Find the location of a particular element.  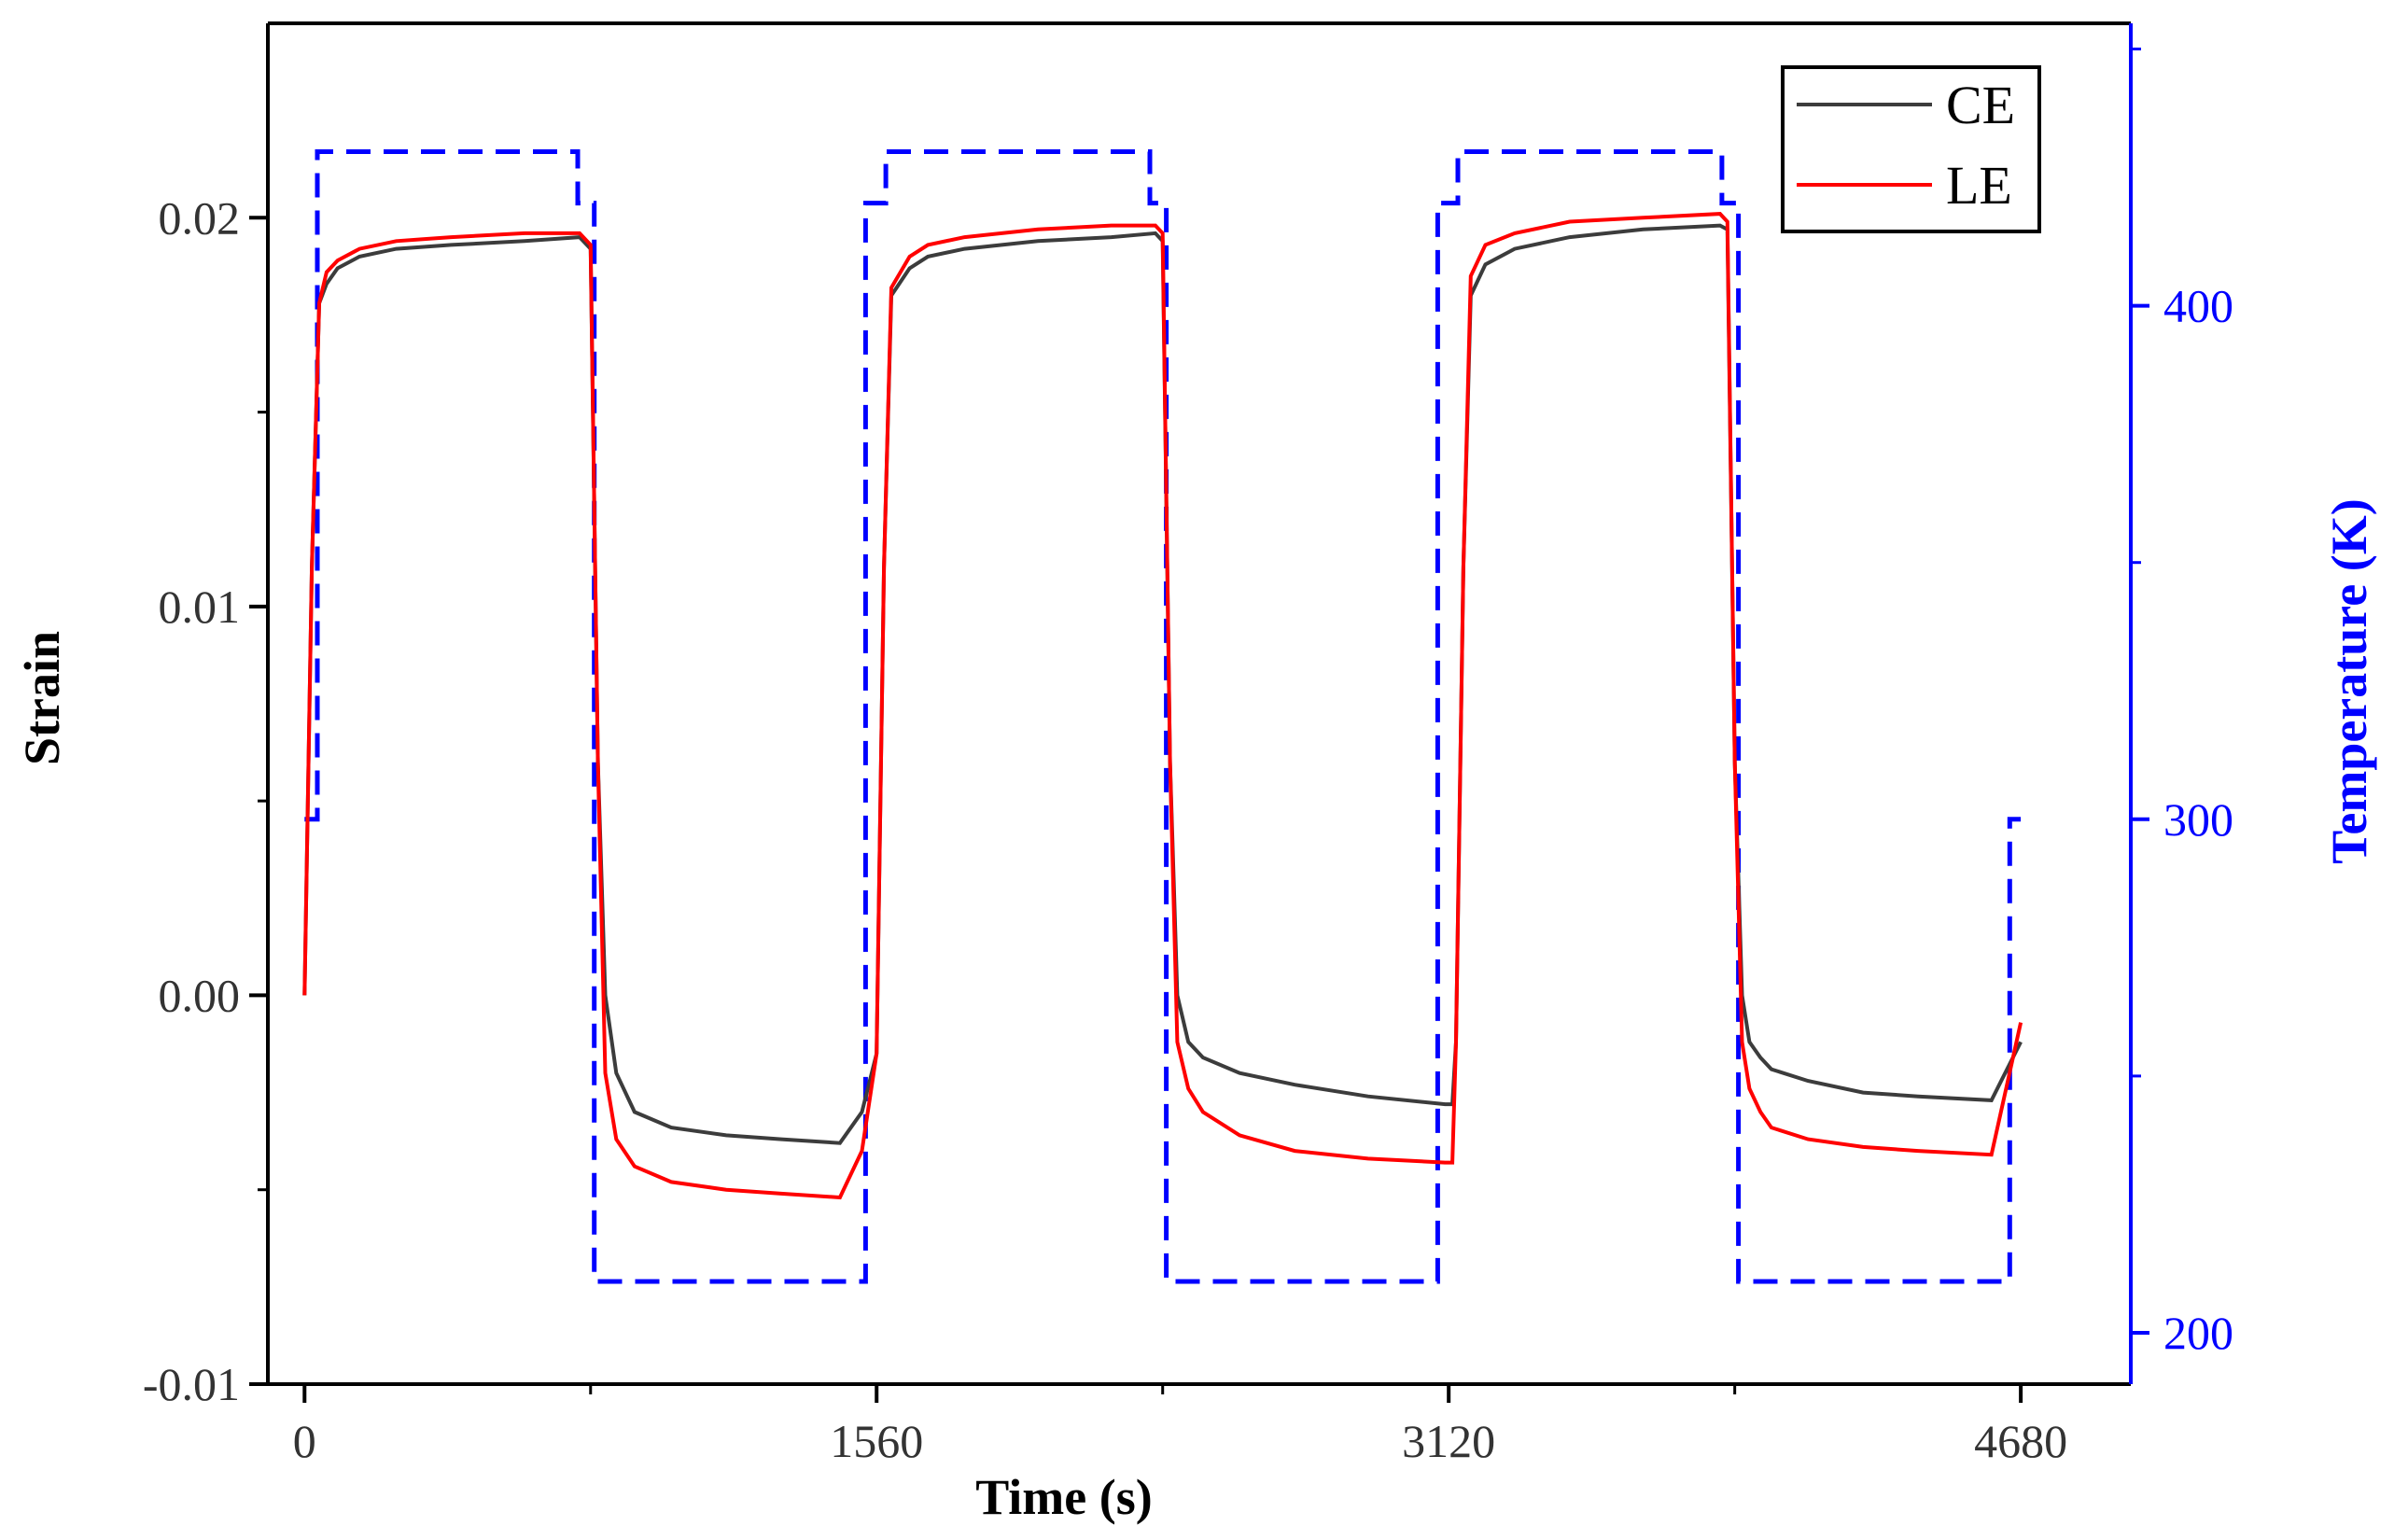

y-axis-right-title: Temperature (K) is located at coordinates (2349, 680).